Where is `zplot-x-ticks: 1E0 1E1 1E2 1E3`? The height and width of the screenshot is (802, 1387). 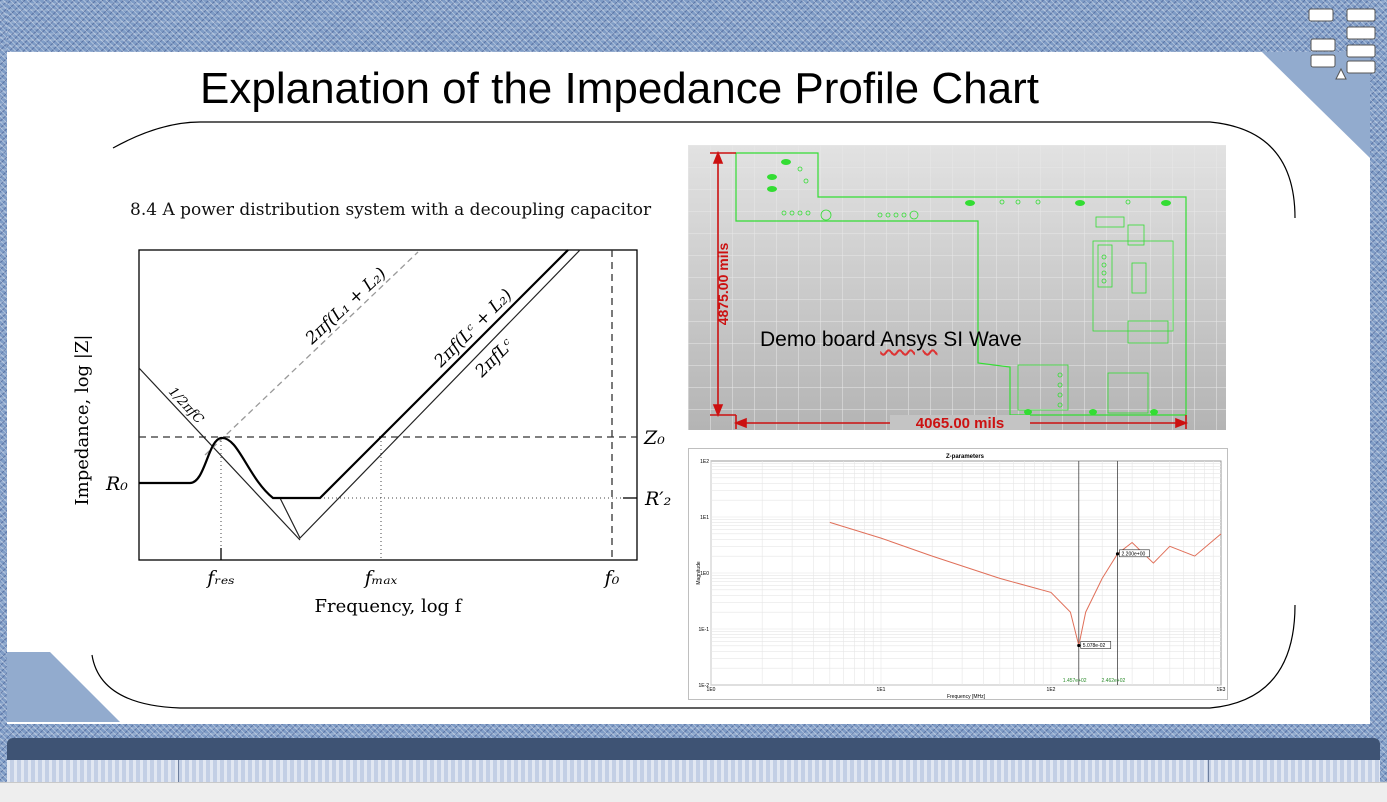
zplot-x-ticks: 1E0 1E1 1E2 1E3 is located at coordinates (966, 690).